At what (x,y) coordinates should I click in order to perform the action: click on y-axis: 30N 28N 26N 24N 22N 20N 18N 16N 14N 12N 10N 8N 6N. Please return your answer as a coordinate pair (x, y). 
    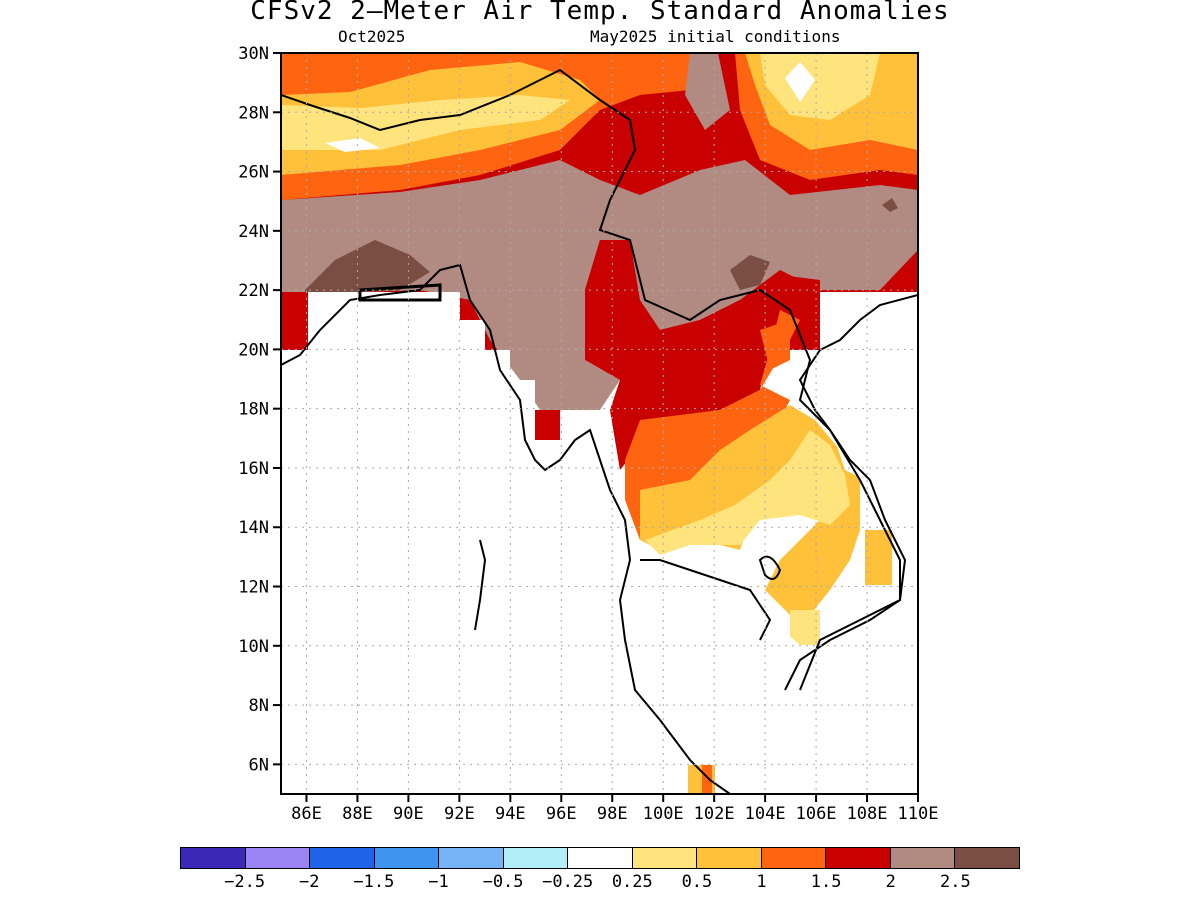
    Looking at the image, I should click on (259, 409).